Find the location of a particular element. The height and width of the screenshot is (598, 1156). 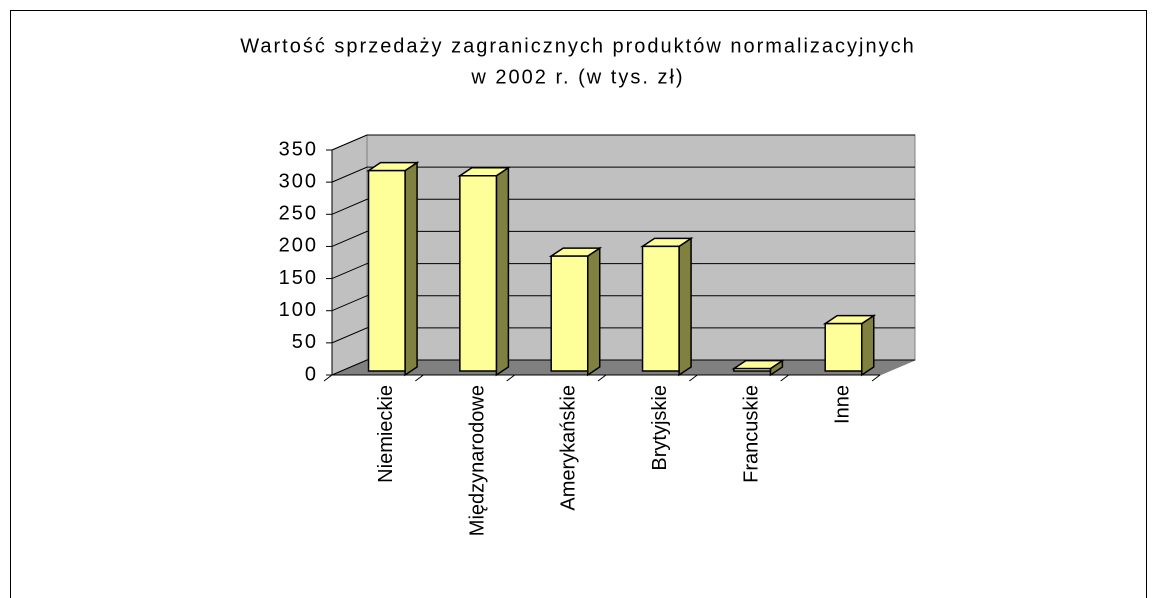

side-wall is located at coordinates (349, 255).